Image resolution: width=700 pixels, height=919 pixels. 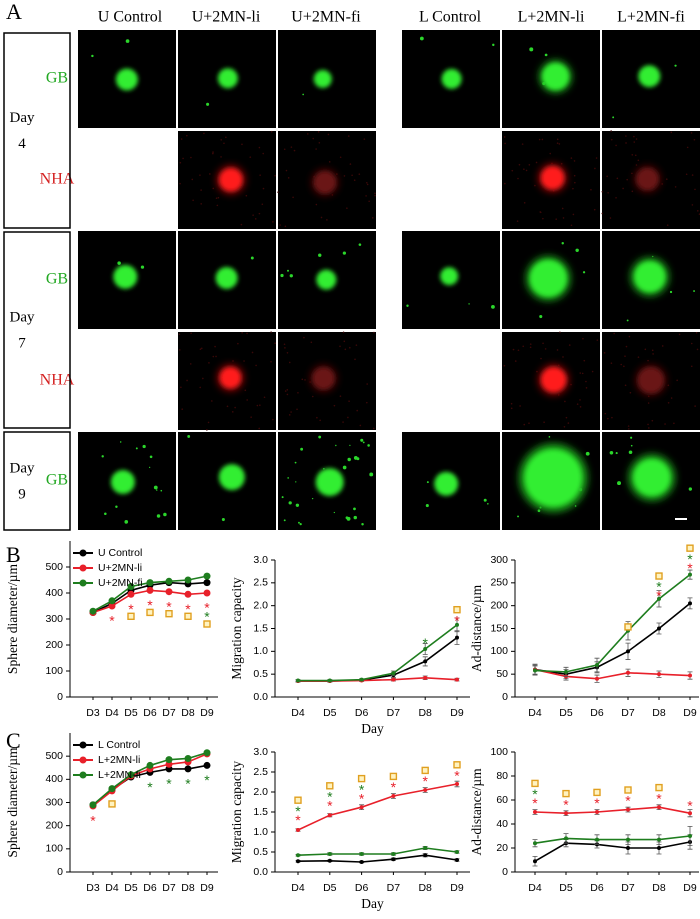 I want to click on x-tick-label: D5, so click(x=566, y=888).